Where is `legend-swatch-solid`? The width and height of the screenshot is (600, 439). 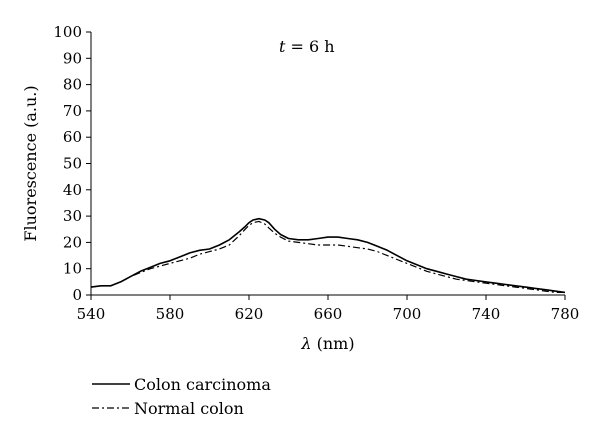
legend-swatch-solid is located at coordinates (111, 384).